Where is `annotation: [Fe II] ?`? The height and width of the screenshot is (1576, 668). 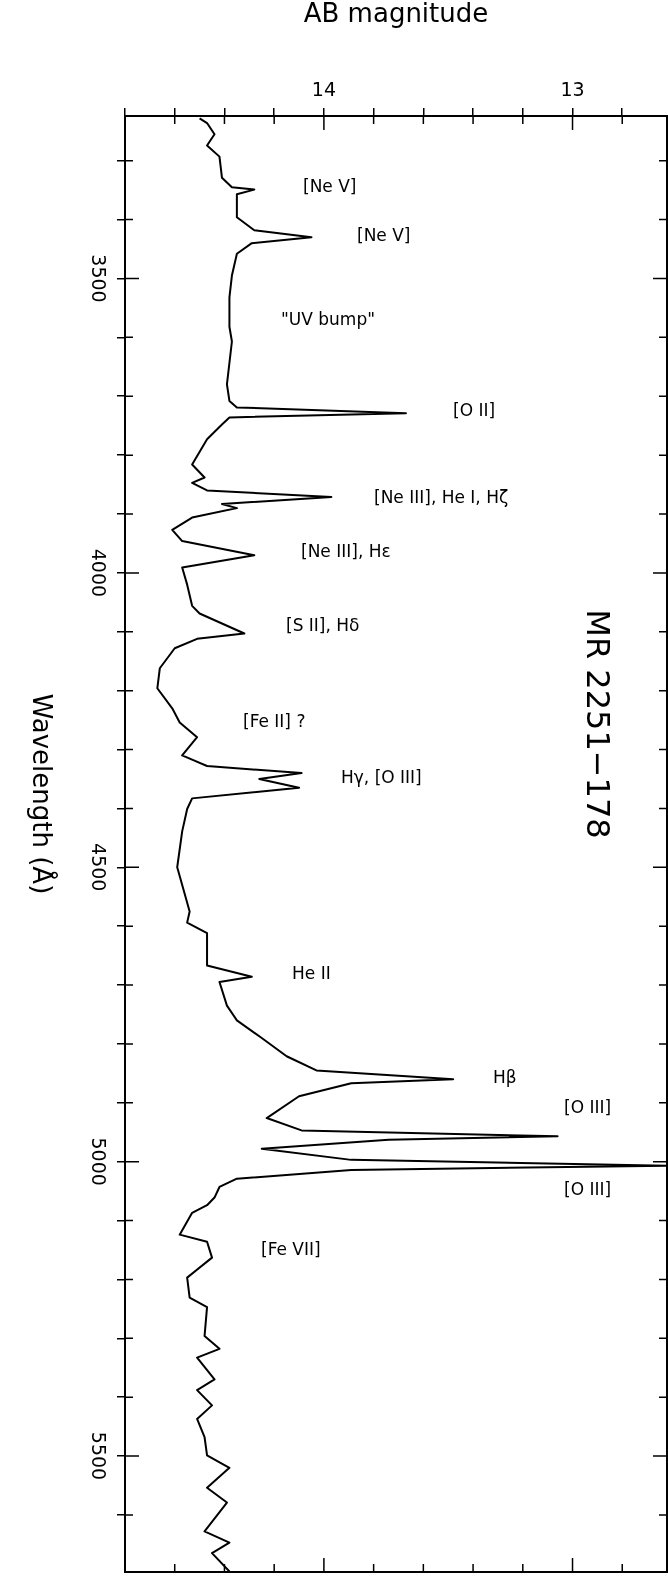 annotation: [Fe II] ? is located at coordinates (274, 721).